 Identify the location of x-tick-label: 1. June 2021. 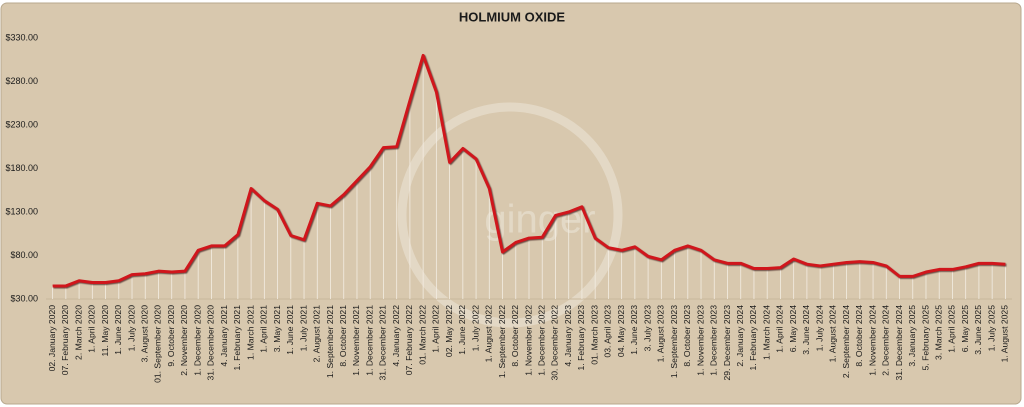
(290, 330).